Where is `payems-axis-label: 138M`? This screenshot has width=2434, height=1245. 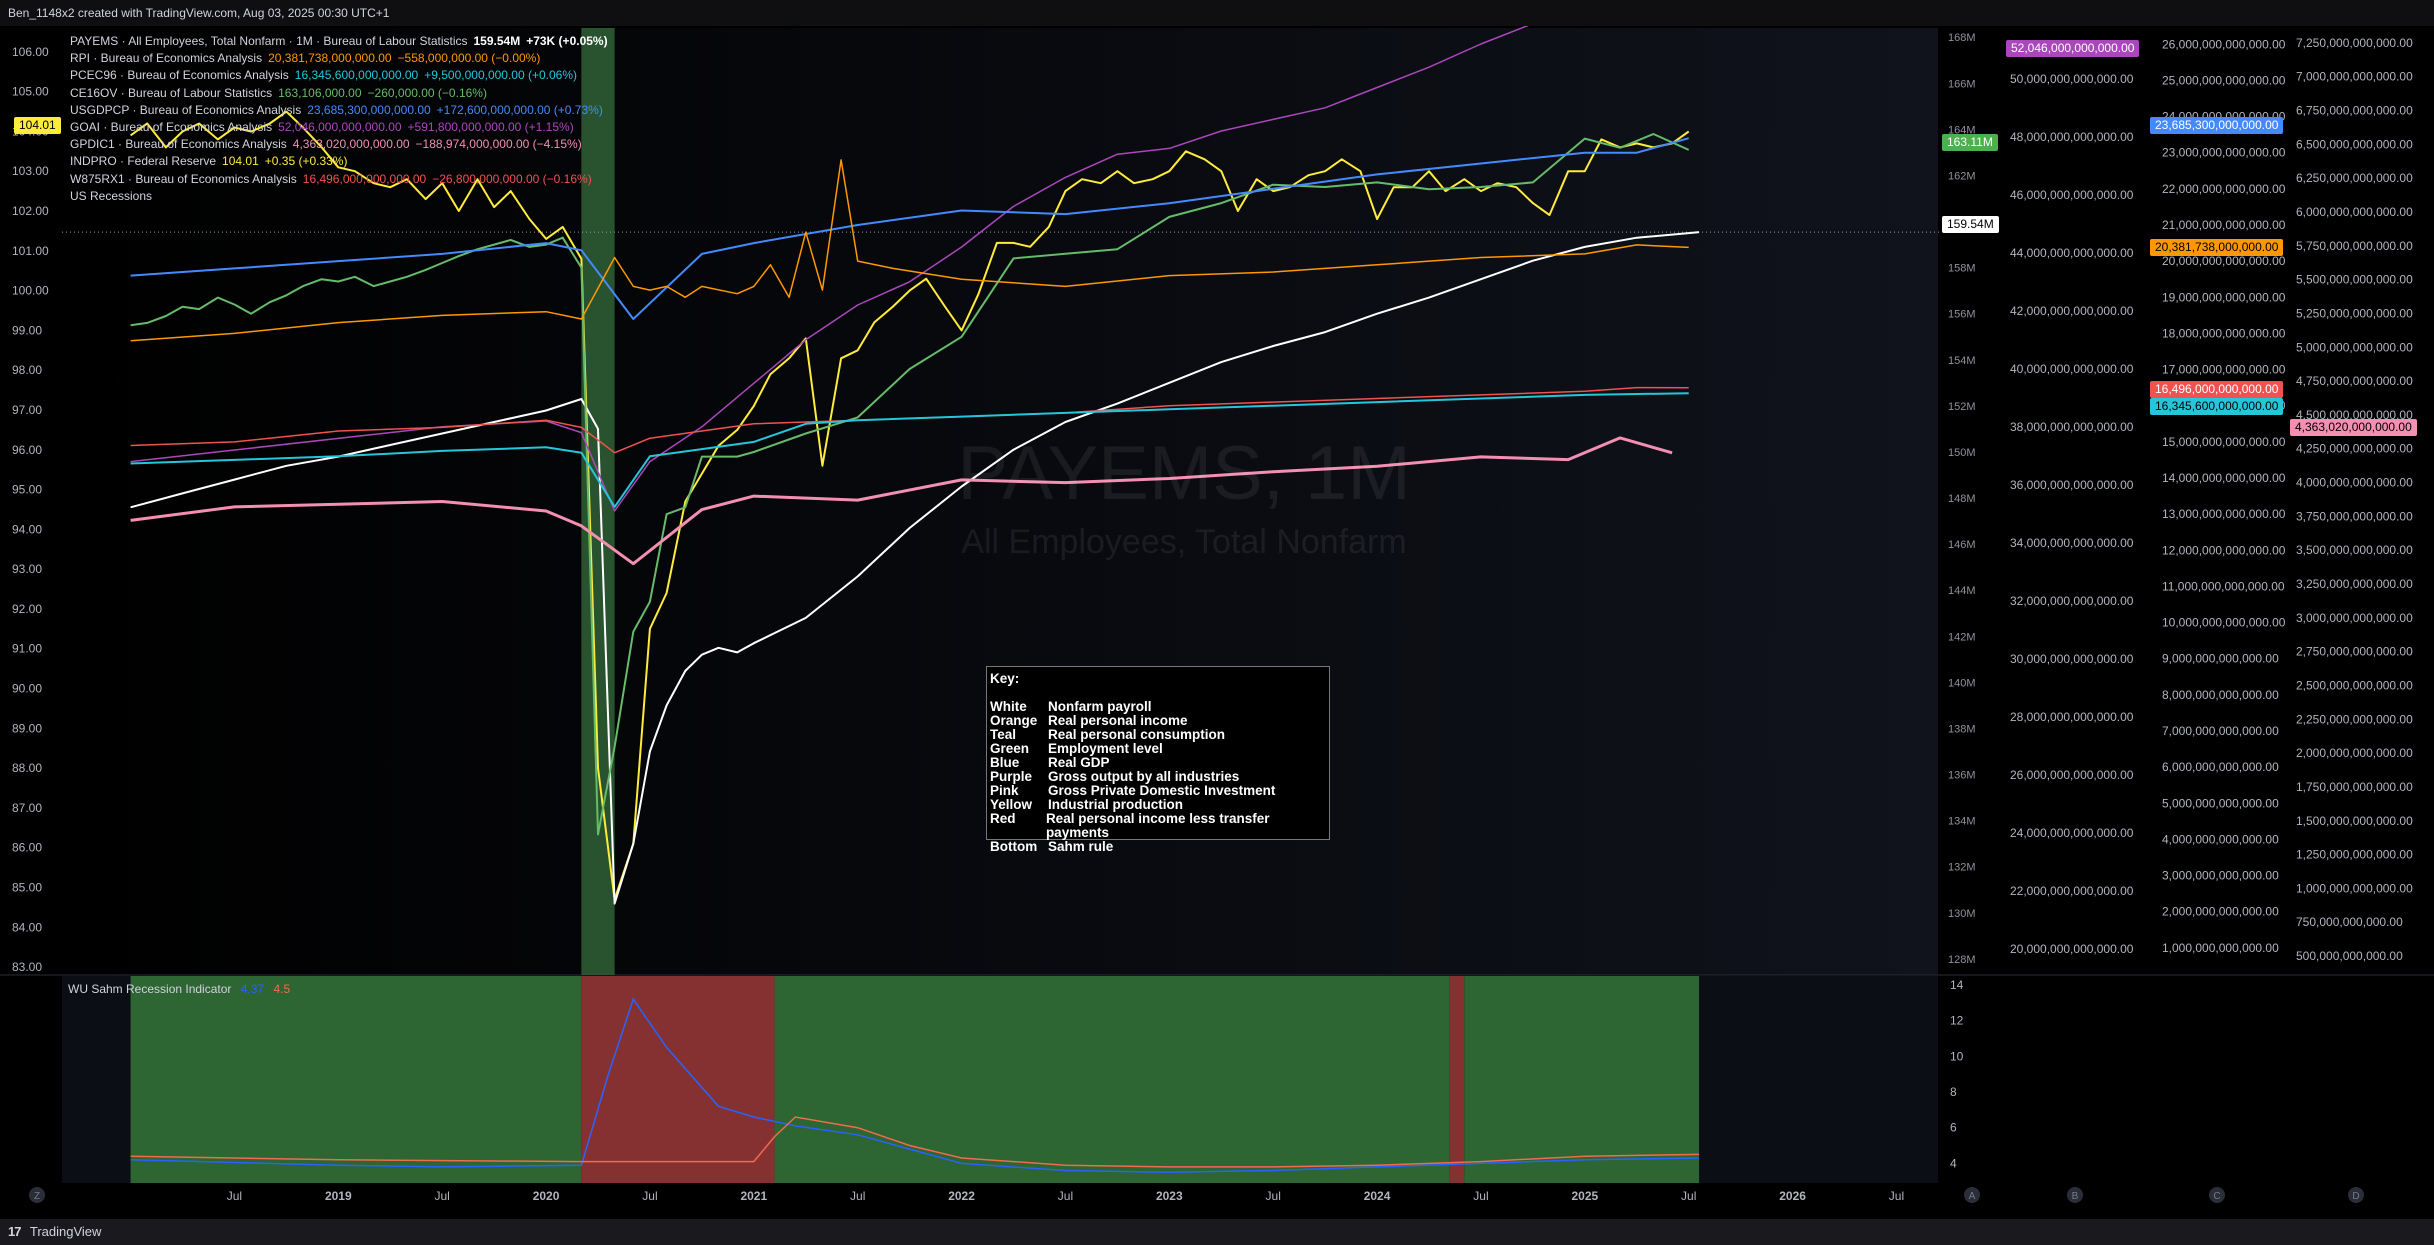 payems-axis-label: 138M is located at coordinates (1962, 729).